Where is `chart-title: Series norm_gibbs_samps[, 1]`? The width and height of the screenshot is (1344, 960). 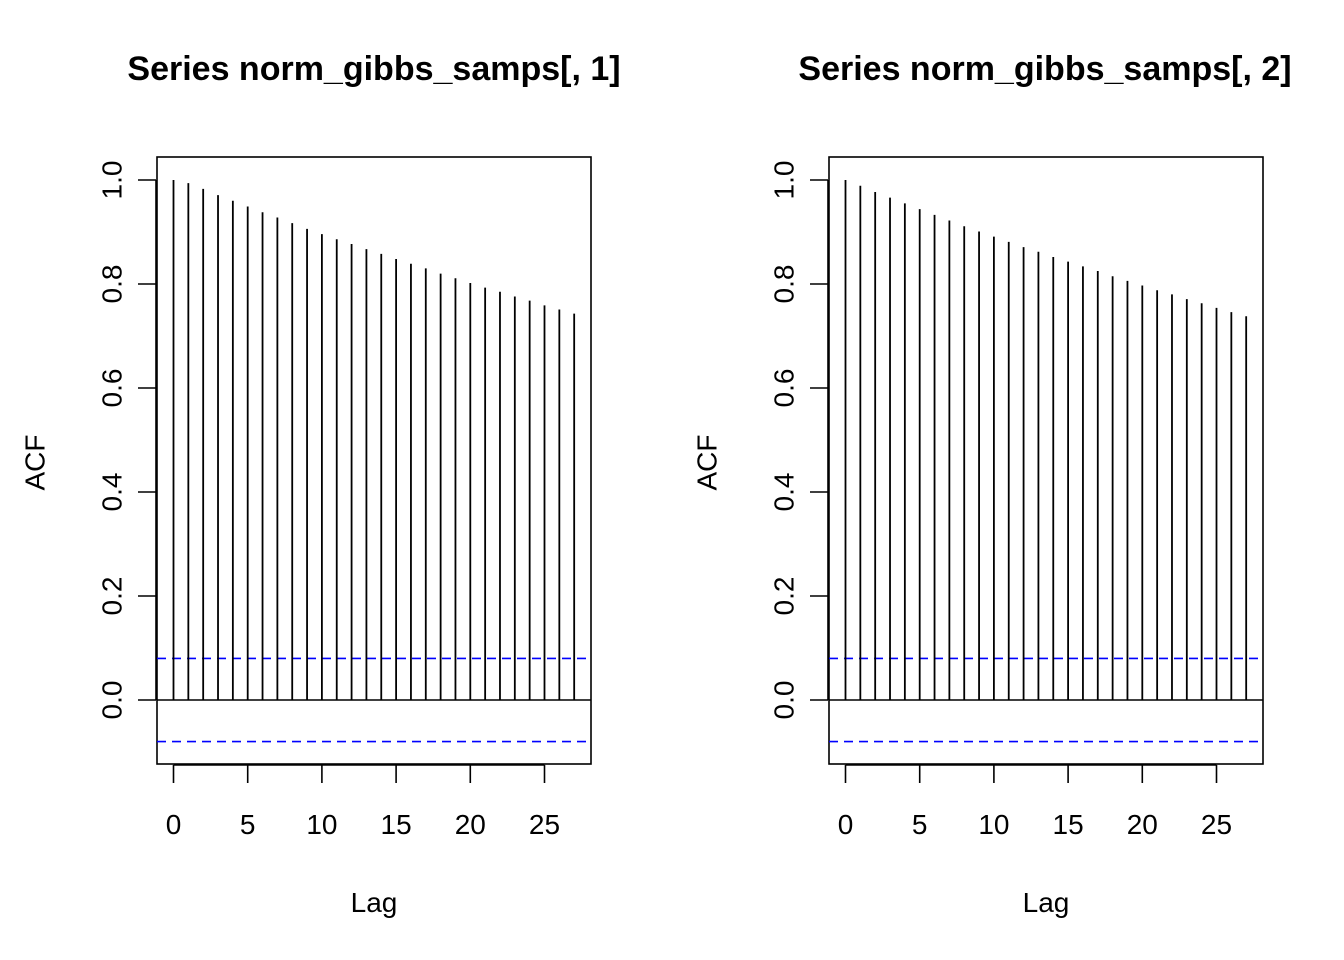 chart-title: Series norm_gibbs_samps[, 1] is located at coordinates (373, 69).